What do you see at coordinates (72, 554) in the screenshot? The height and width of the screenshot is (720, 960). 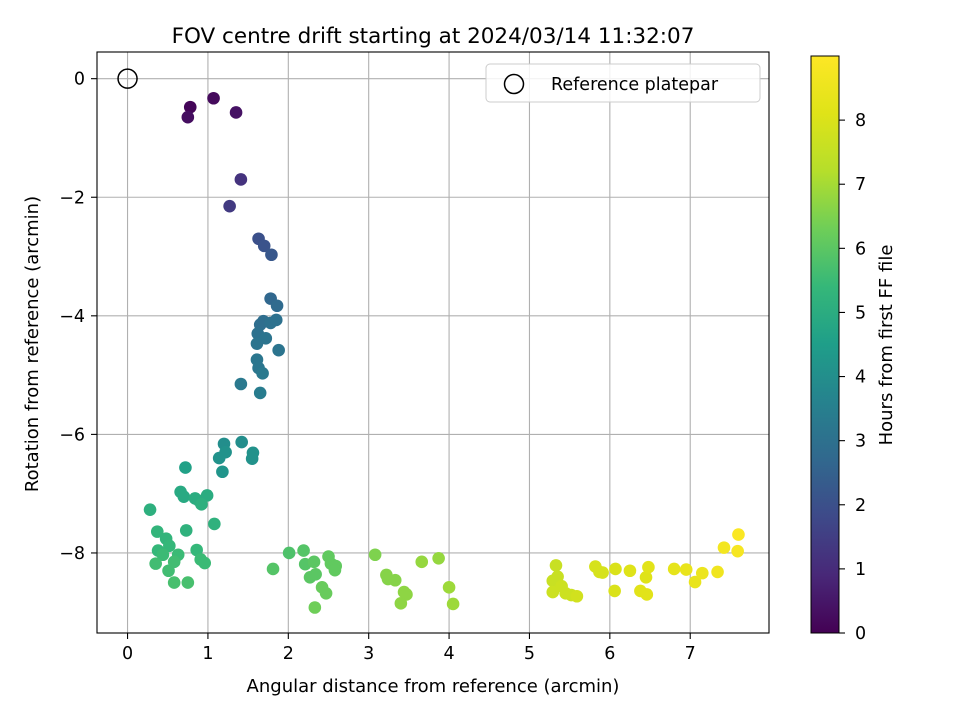 I see `y-tick-label: −8` at bounding box center [72, 554].